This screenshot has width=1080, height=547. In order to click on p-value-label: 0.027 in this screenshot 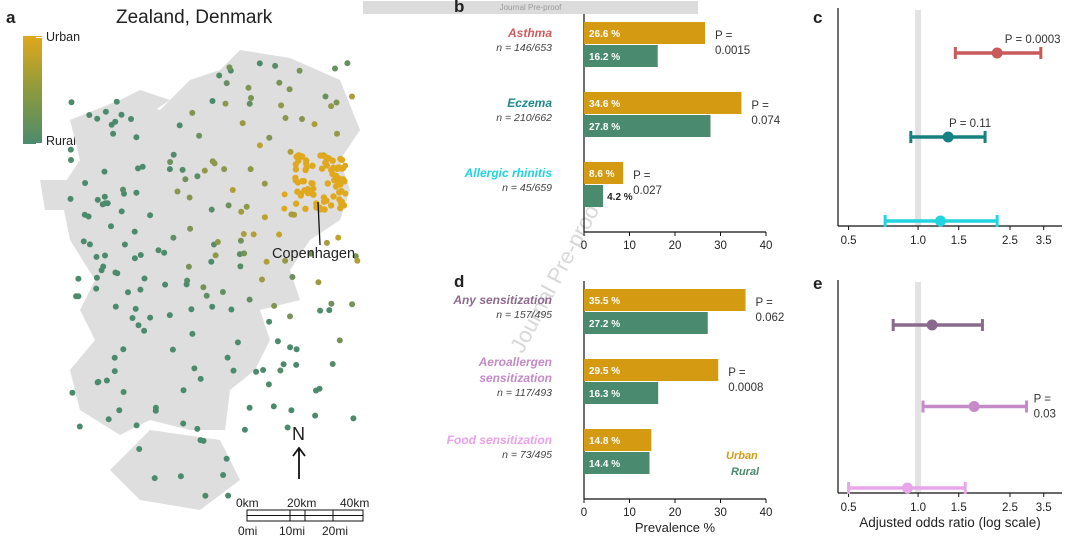, I will do `click(647, 191)`.